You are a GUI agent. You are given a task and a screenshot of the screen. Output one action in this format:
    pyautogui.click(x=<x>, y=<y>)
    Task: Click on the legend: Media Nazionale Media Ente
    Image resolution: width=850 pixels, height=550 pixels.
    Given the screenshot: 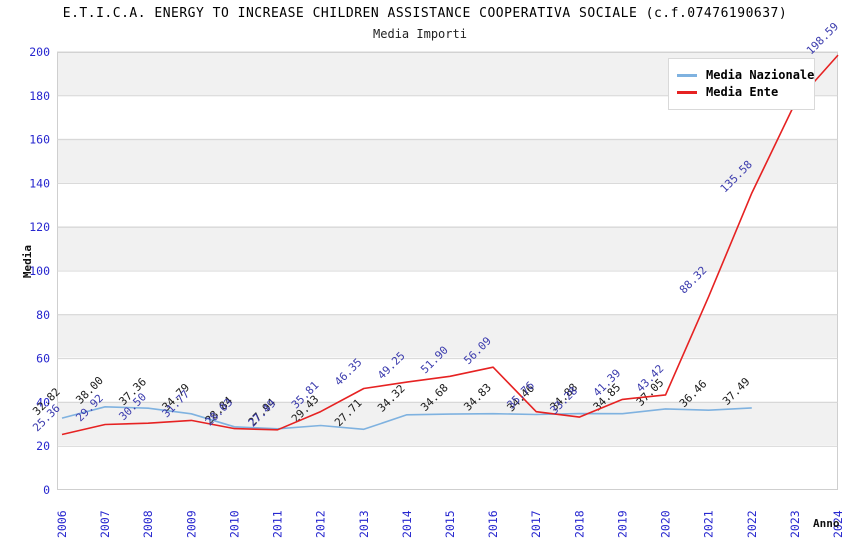 What is the action you would take?
    pyautogui.click(x=741, y=84)
    